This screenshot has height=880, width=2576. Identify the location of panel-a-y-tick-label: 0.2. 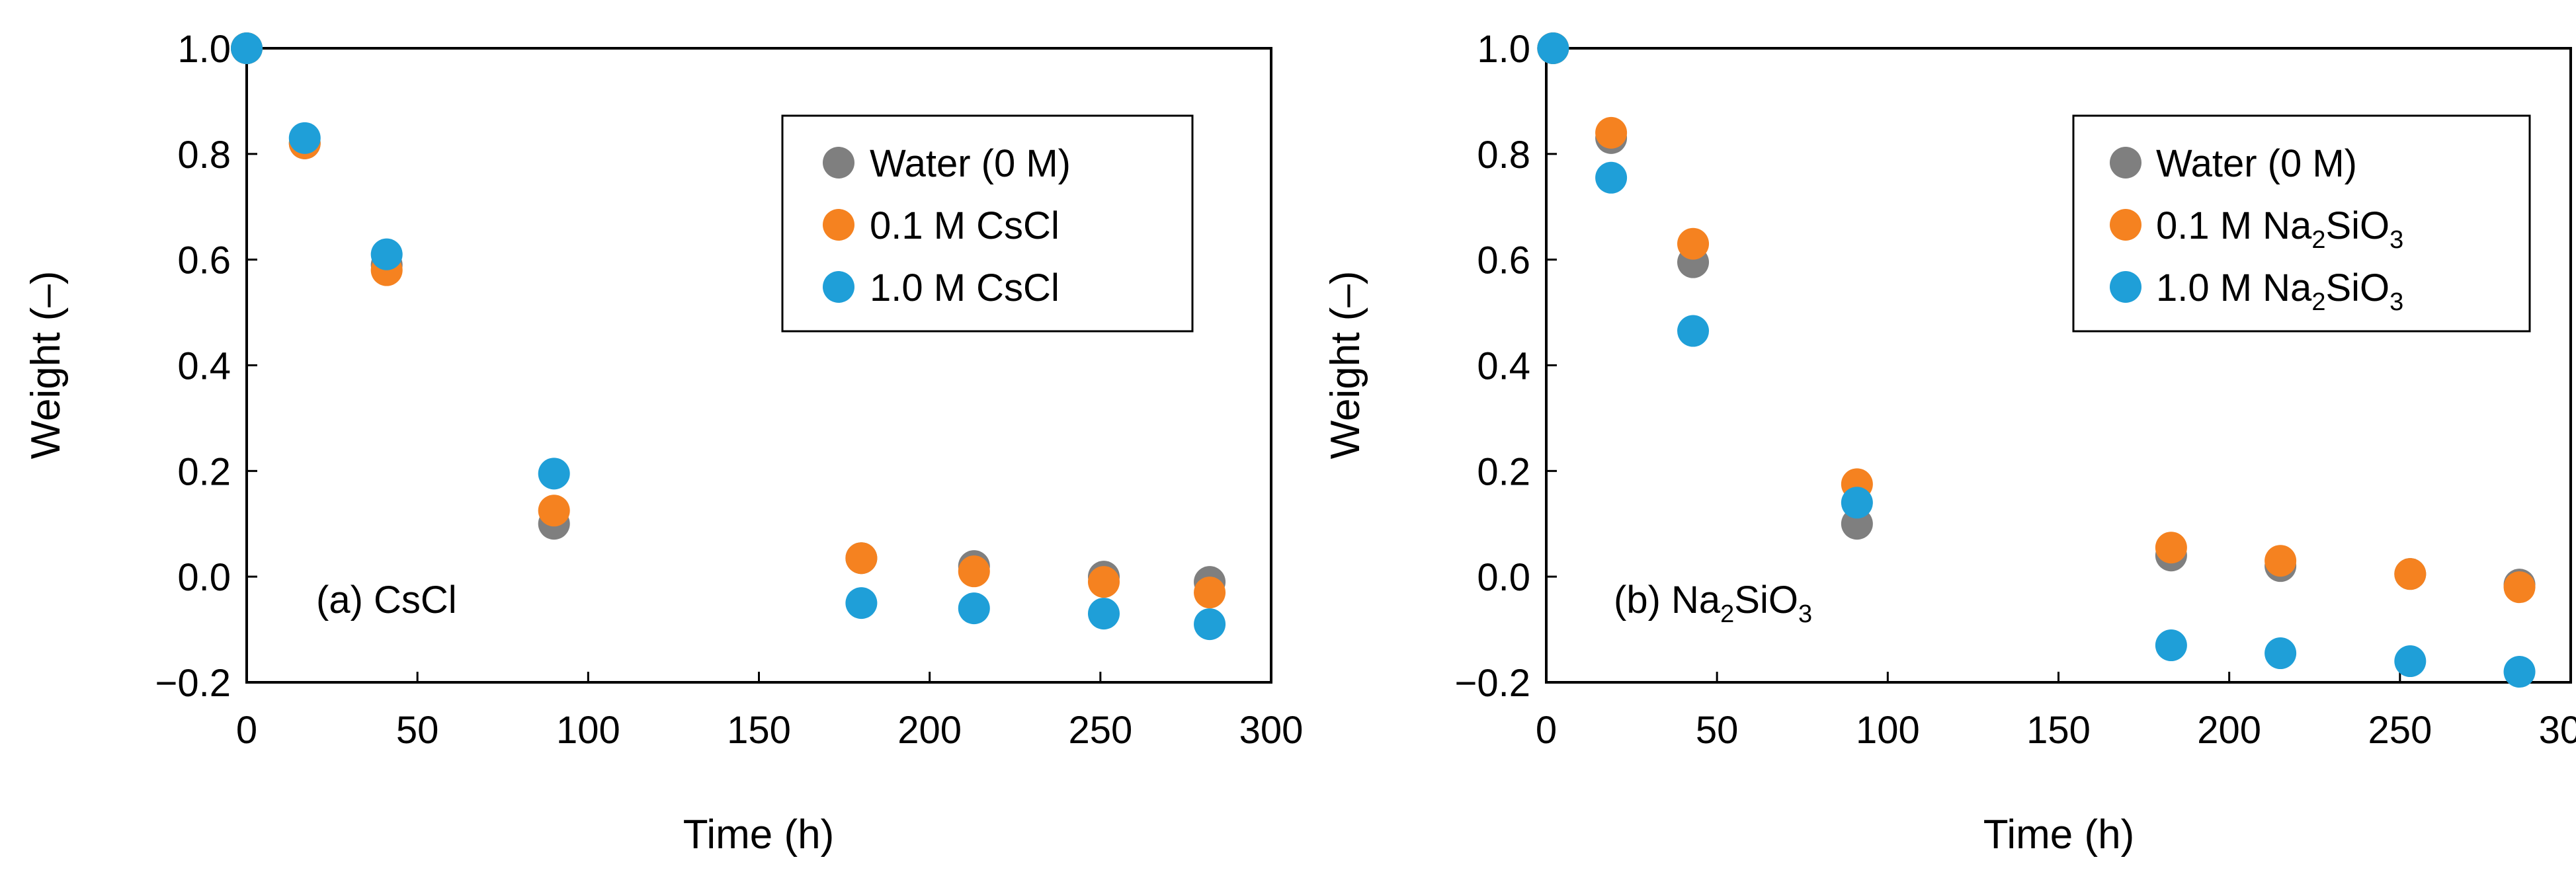
(204, 471).